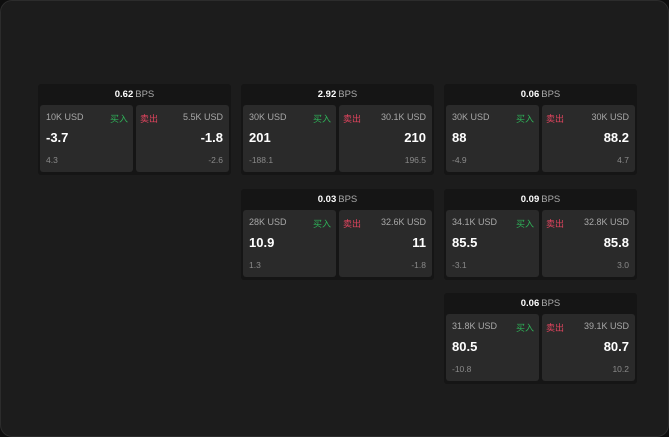 The image size is (669, 437). Describe the element at coordinates (492, 138) in the screenshot. I see `buy-cell: 30K USD 买入 88 -4.9` at that location.